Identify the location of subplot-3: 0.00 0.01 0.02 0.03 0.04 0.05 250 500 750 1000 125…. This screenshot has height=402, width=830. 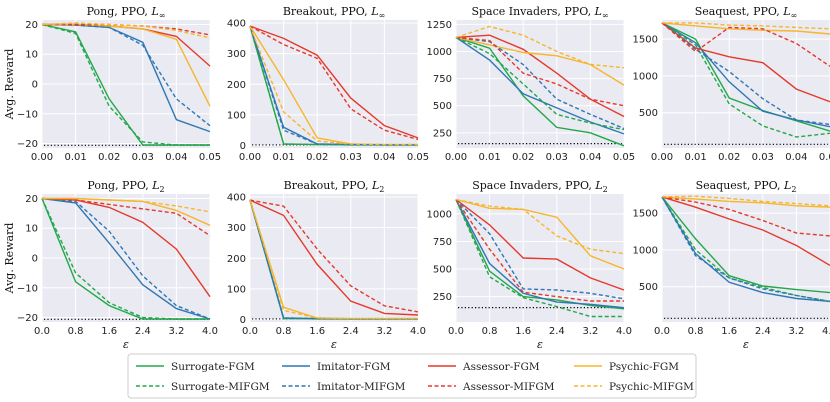
(531, 84).